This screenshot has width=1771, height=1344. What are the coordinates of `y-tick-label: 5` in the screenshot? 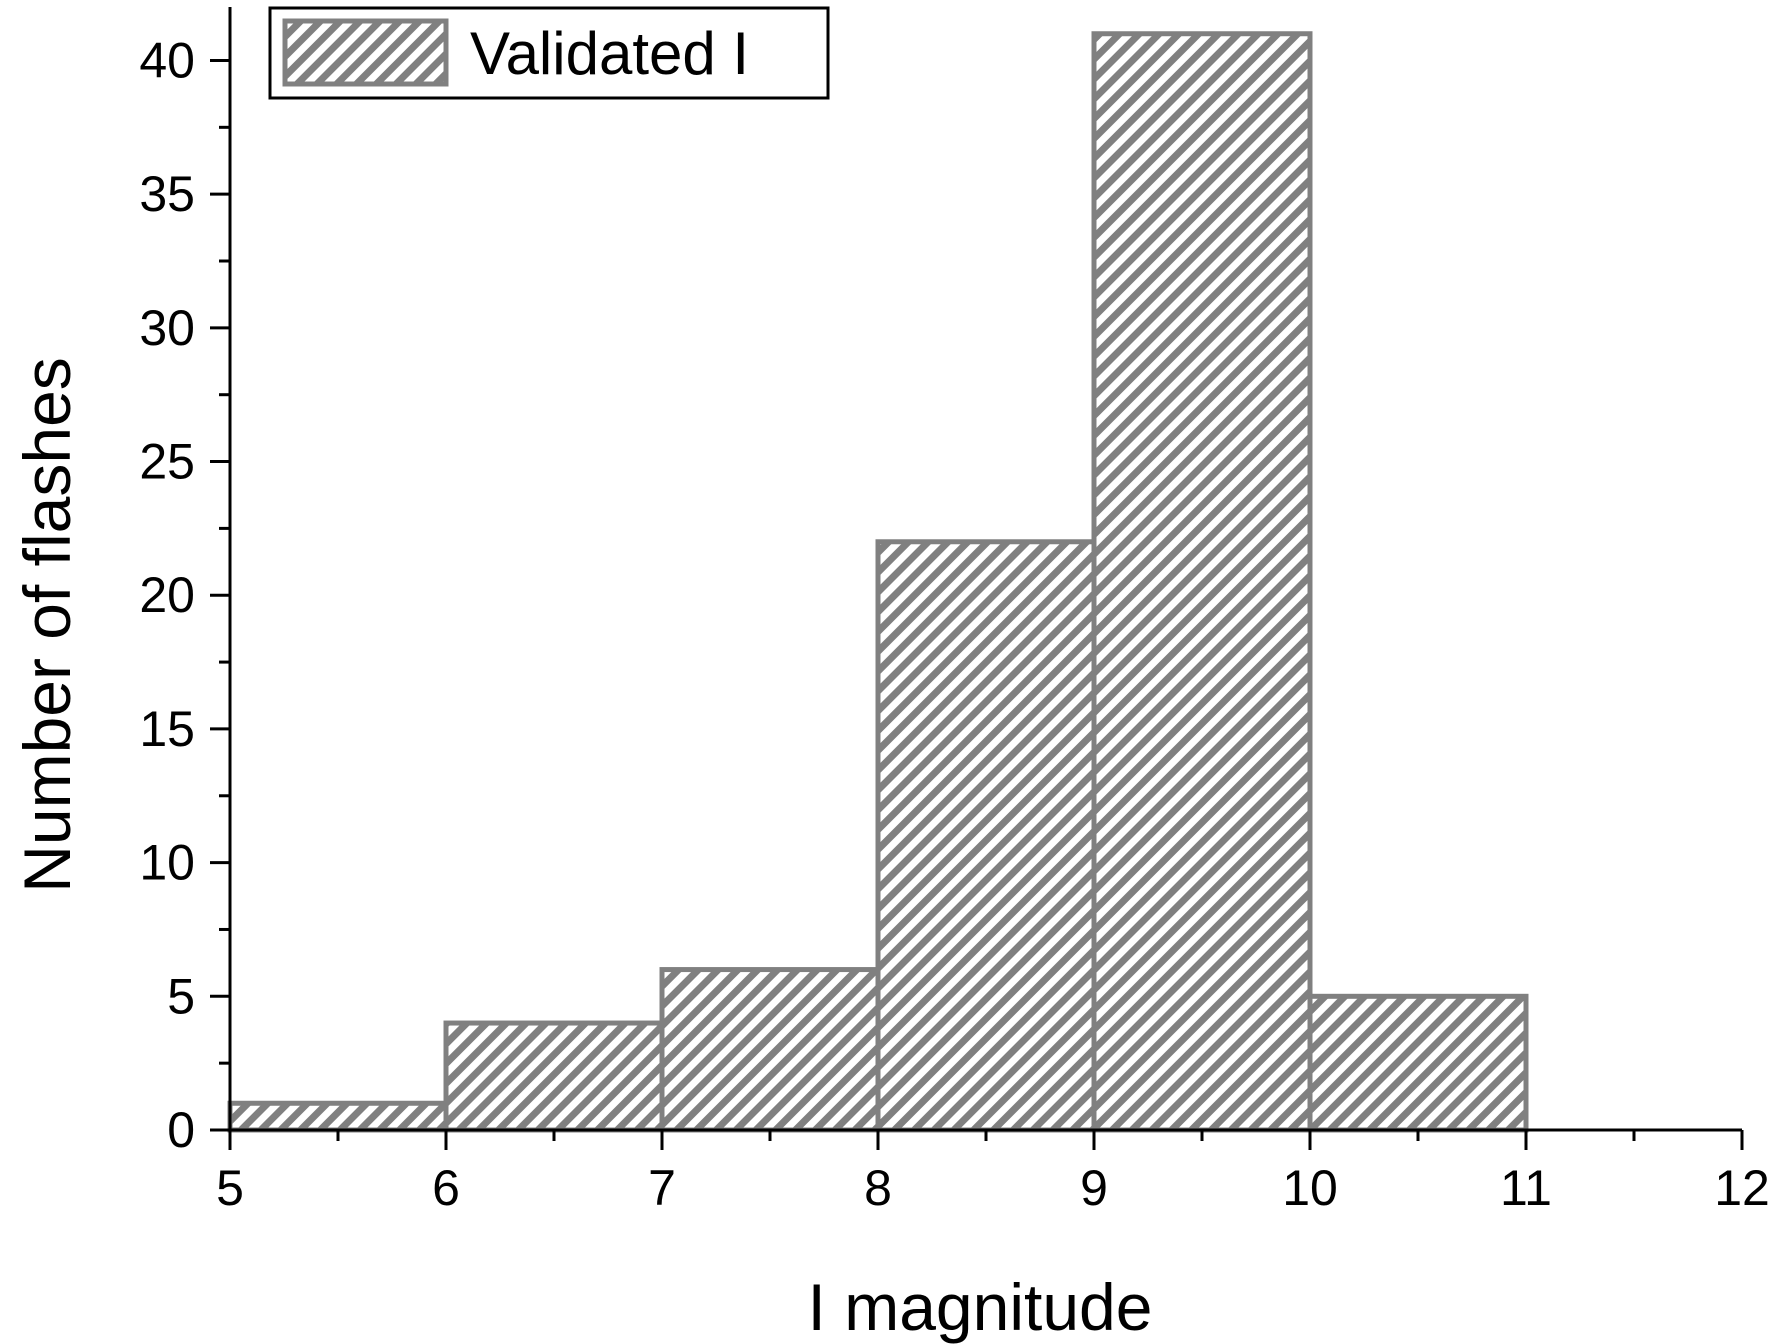 It's located at (181, 996).